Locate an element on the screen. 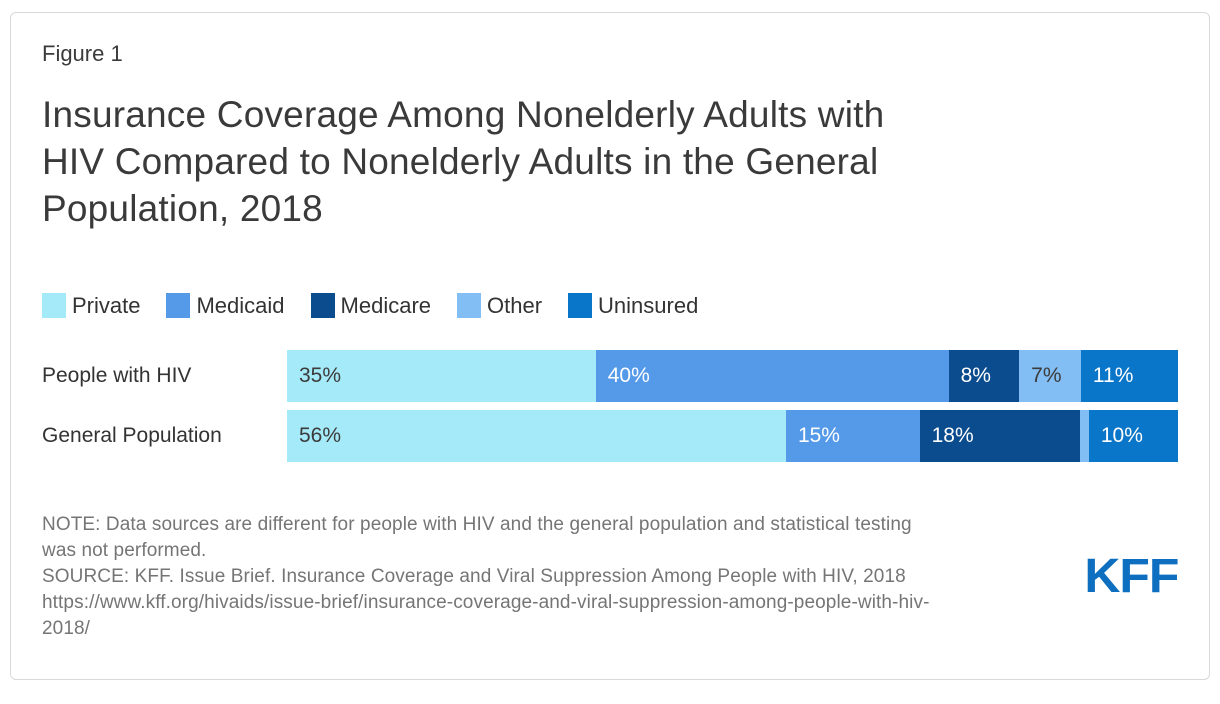 The image size is (1220, 704). bar-segment-uninsured-people-with-hiv: 11% is located at coordinates (1129, 376).